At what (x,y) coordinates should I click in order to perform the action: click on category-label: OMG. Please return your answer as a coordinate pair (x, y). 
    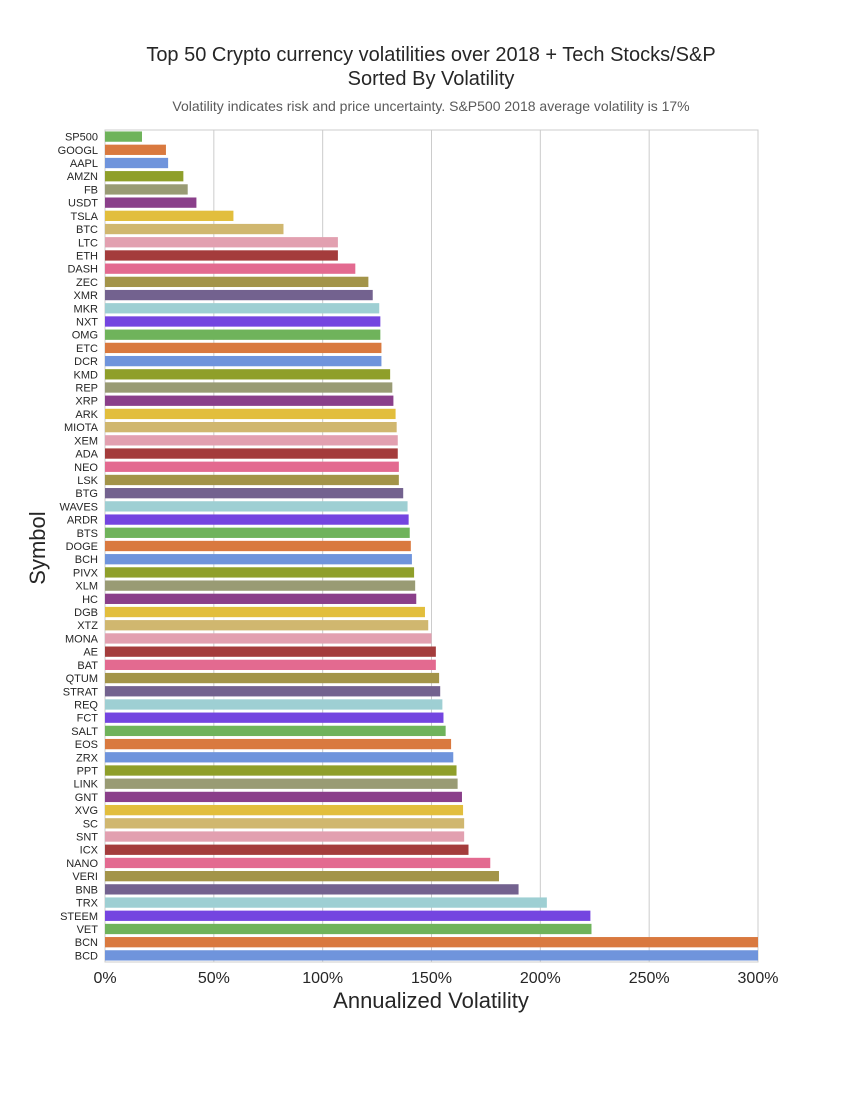
    Looking at the image, I should click on (85, 336).